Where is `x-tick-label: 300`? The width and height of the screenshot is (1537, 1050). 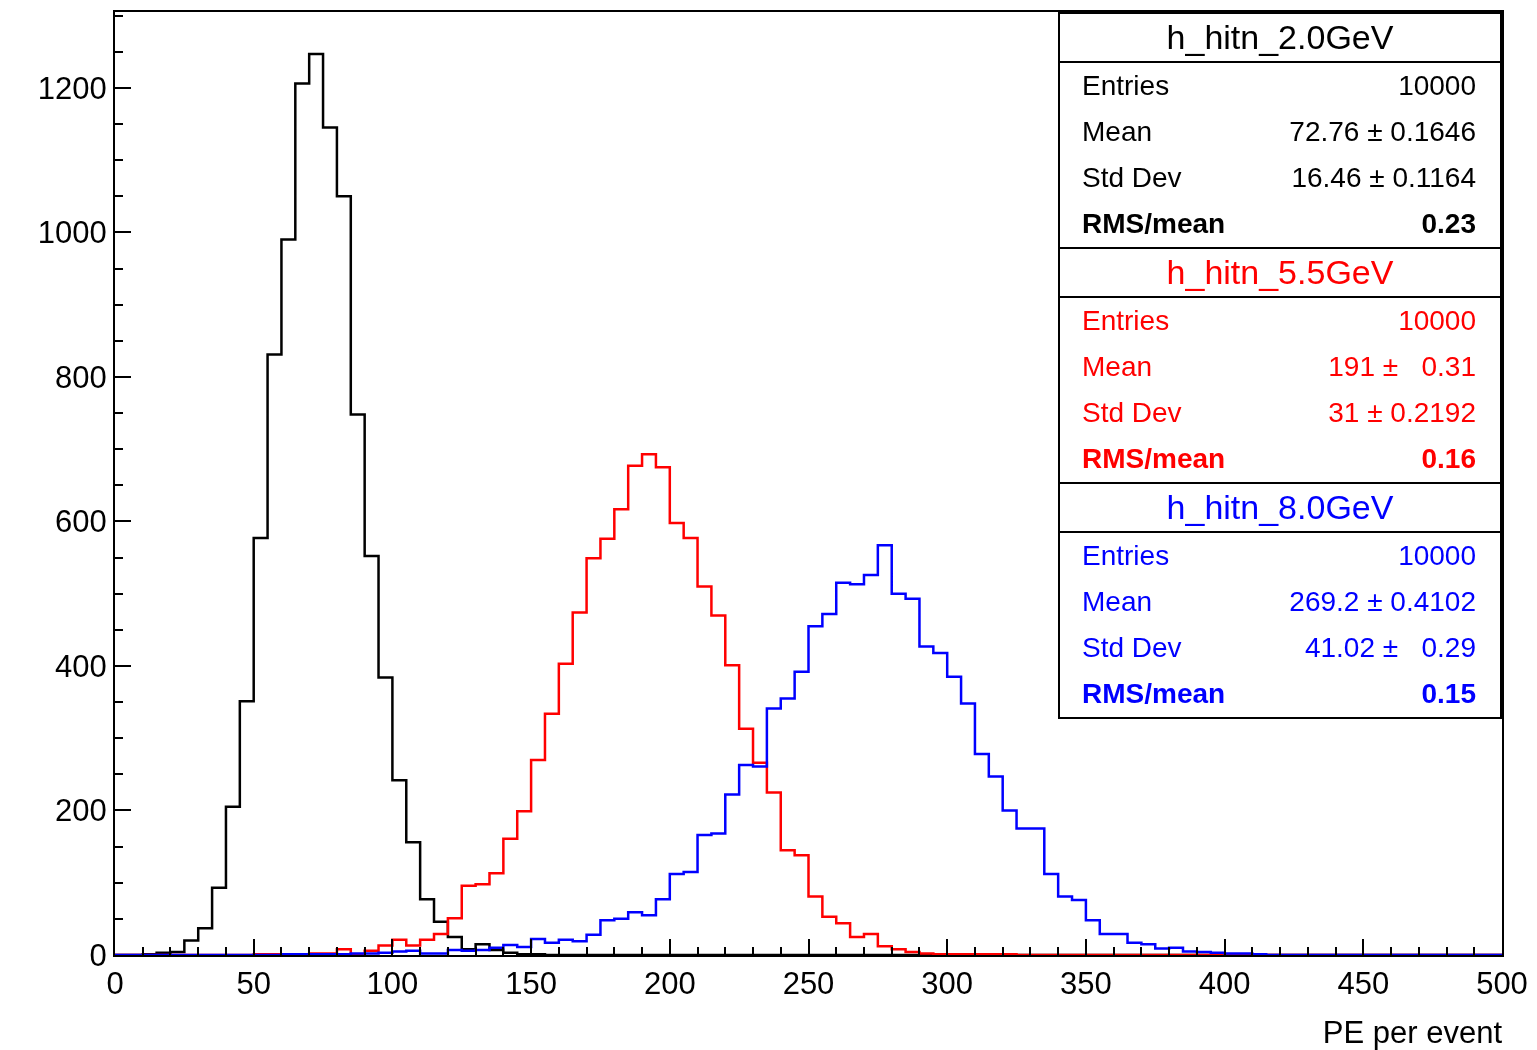 x-tick-label: 300 is located at coordinates (947, 984).